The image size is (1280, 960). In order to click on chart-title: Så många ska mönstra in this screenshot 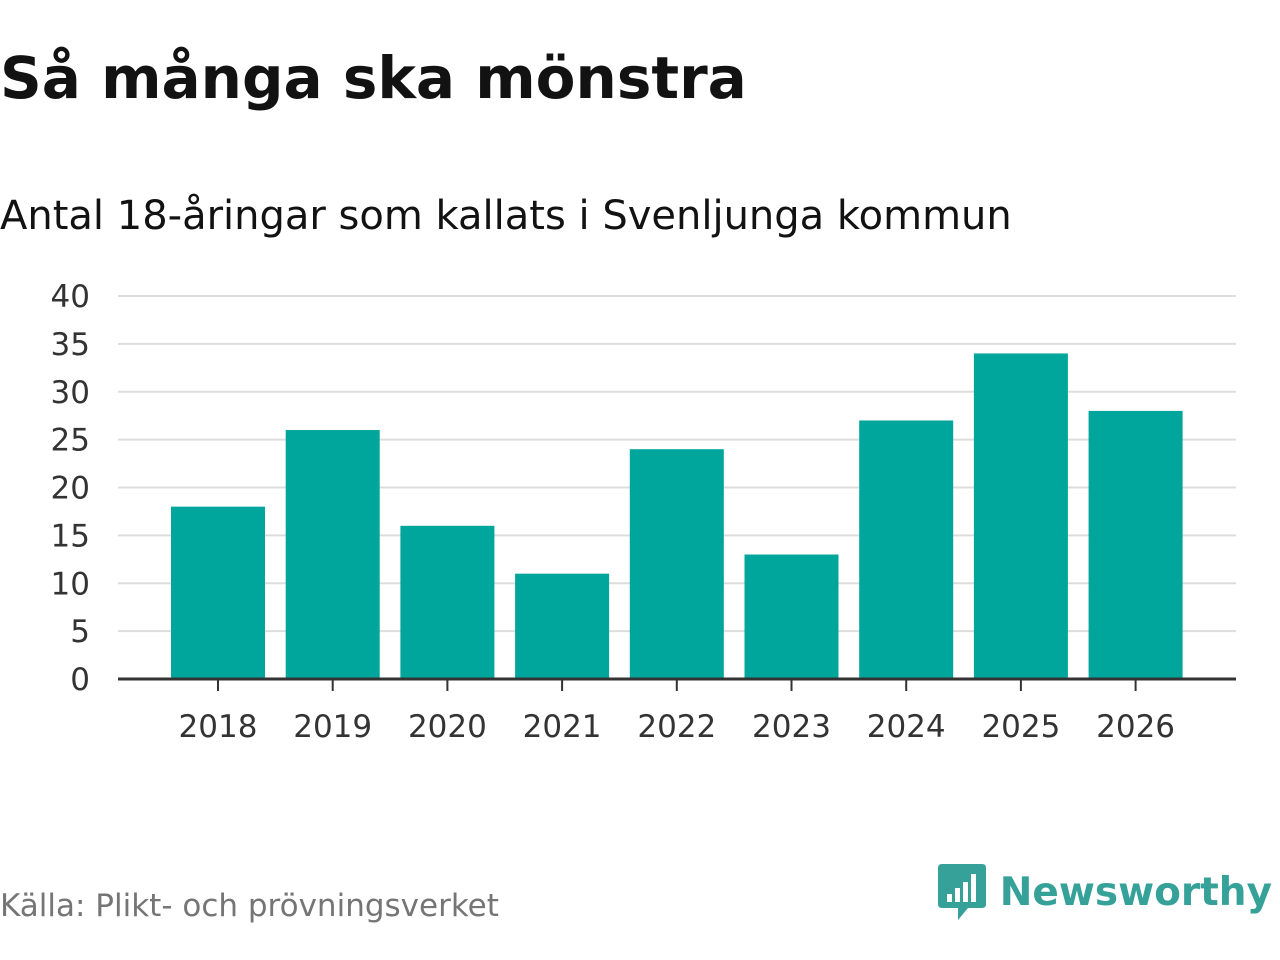, I will do `click(373, 78)`.